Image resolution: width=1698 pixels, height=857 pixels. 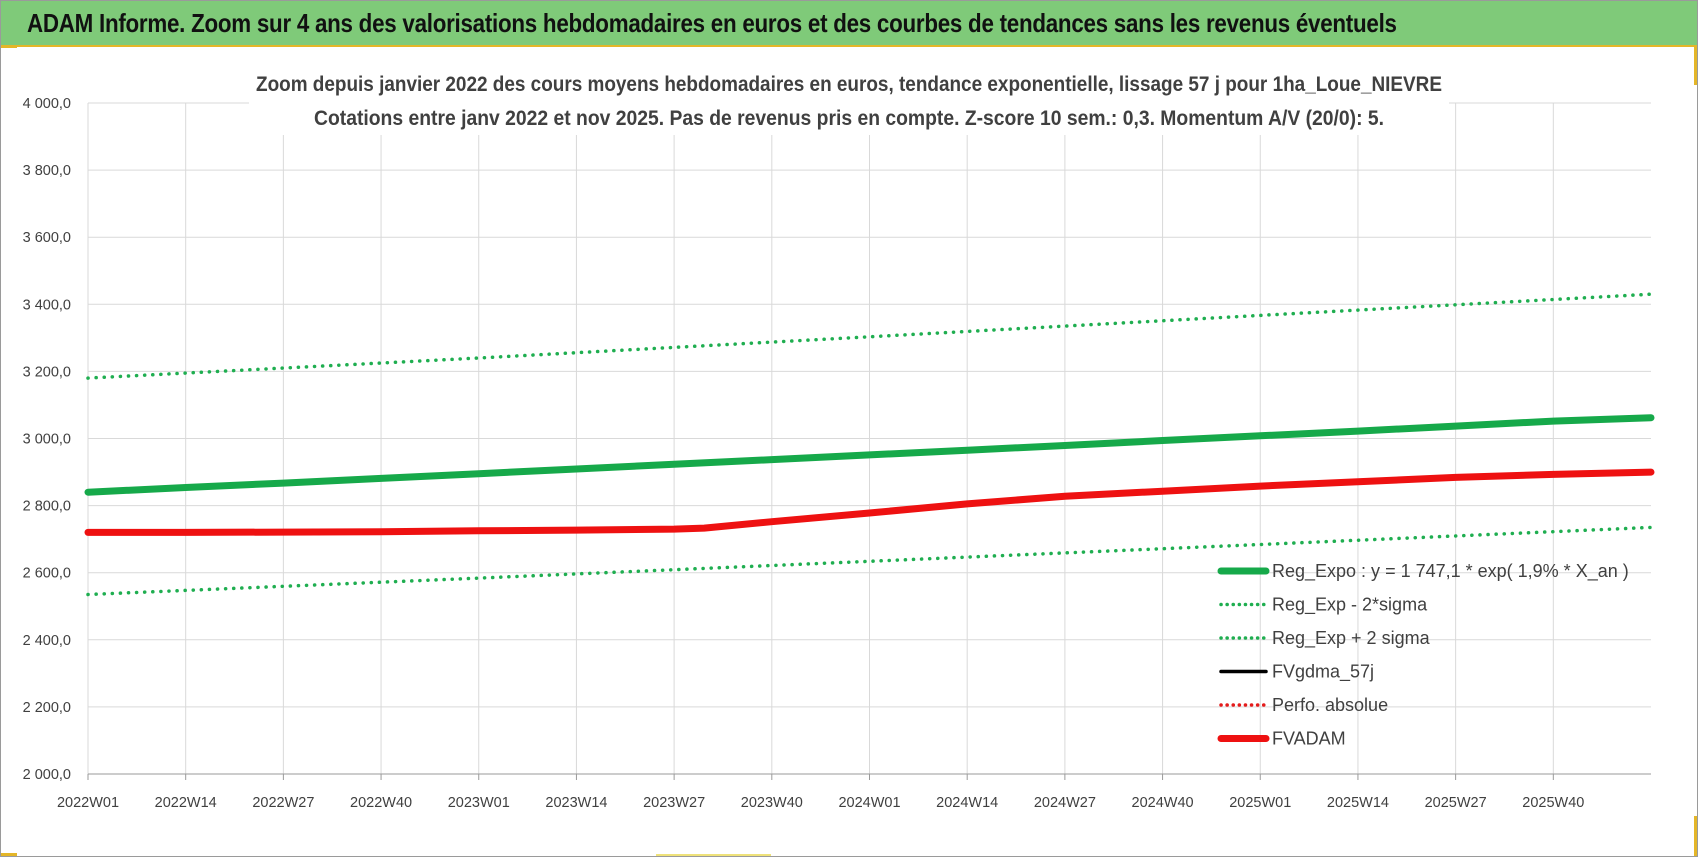 What do you see at coordinates (1323, 672) in the screenshot?
I see `legend-label: FVgdma_57j` at bounding box center [1323, 672].